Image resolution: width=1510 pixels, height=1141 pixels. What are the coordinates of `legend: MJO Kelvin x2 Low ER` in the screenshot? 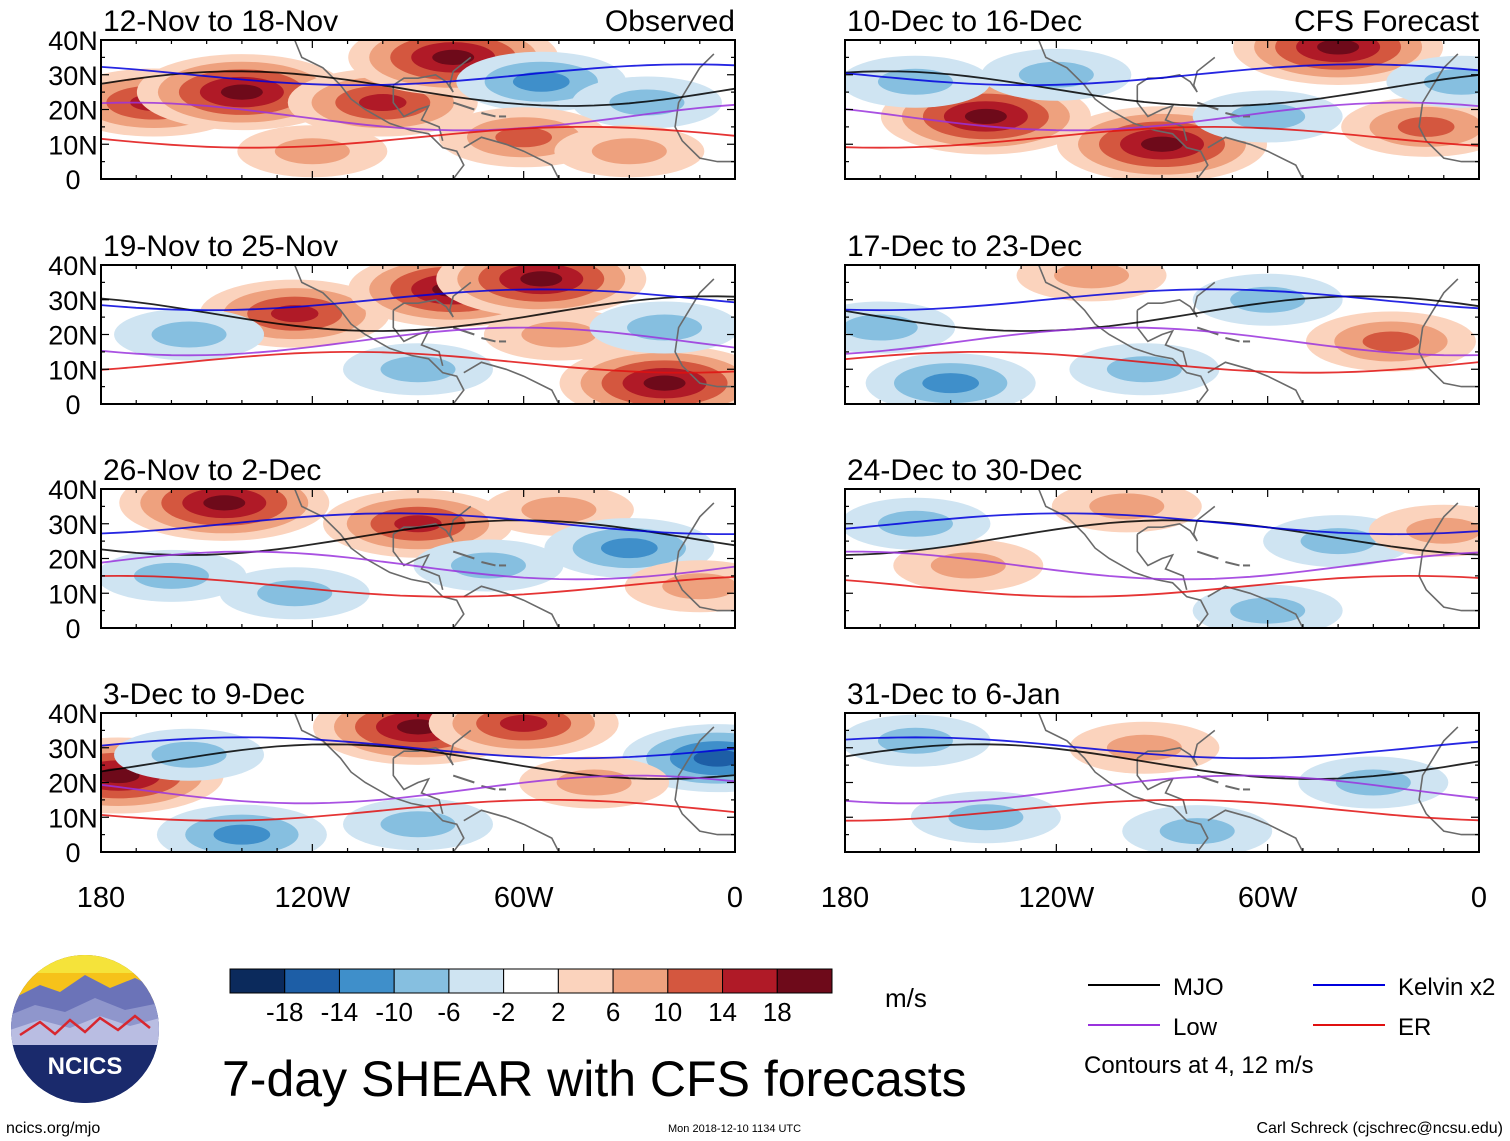 It's located at (1291, 1007).